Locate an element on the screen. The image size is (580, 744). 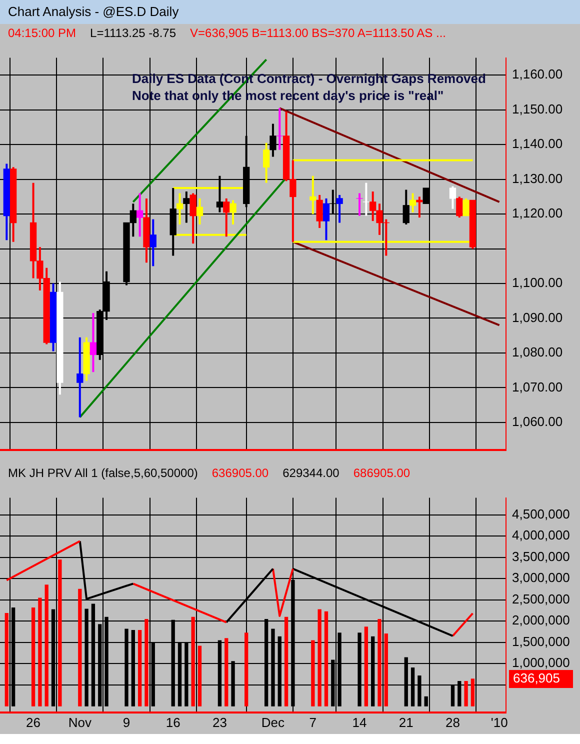
text: 04:15:00 PM is located at coordinates (42, 34).